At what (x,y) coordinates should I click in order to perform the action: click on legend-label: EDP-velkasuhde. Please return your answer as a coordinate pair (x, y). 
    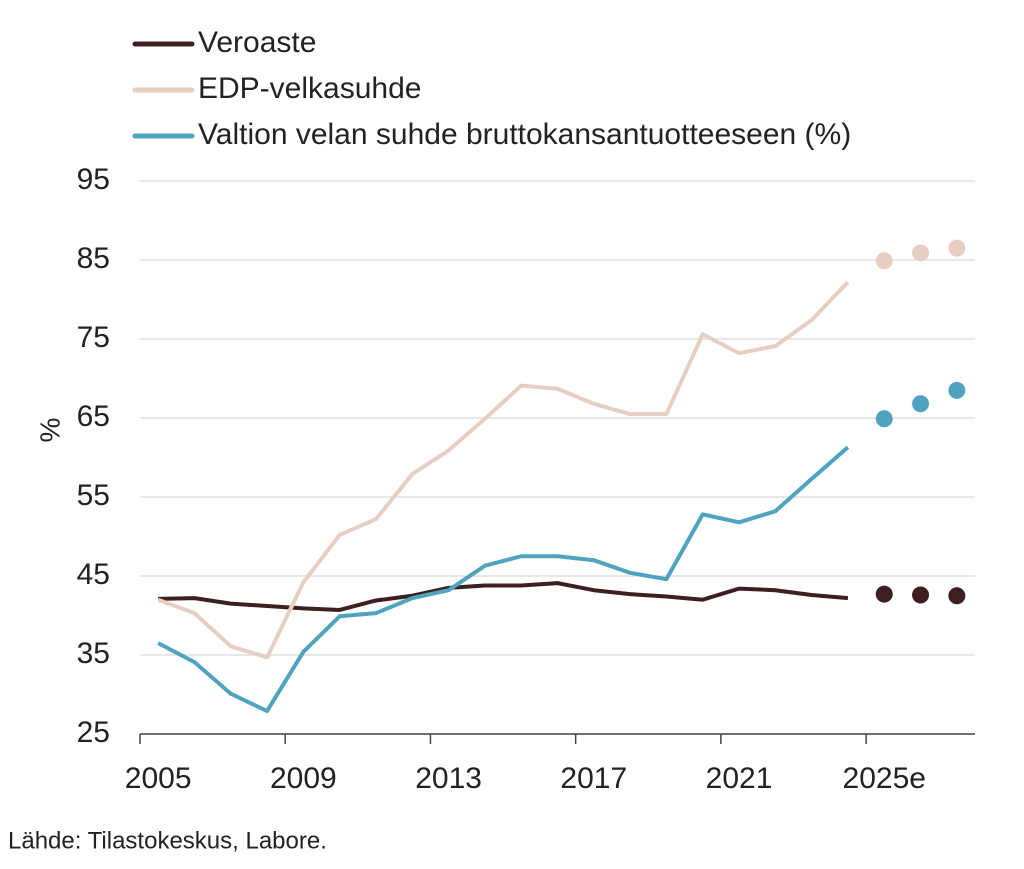
    Looking at the image, I should click on (309, 88).